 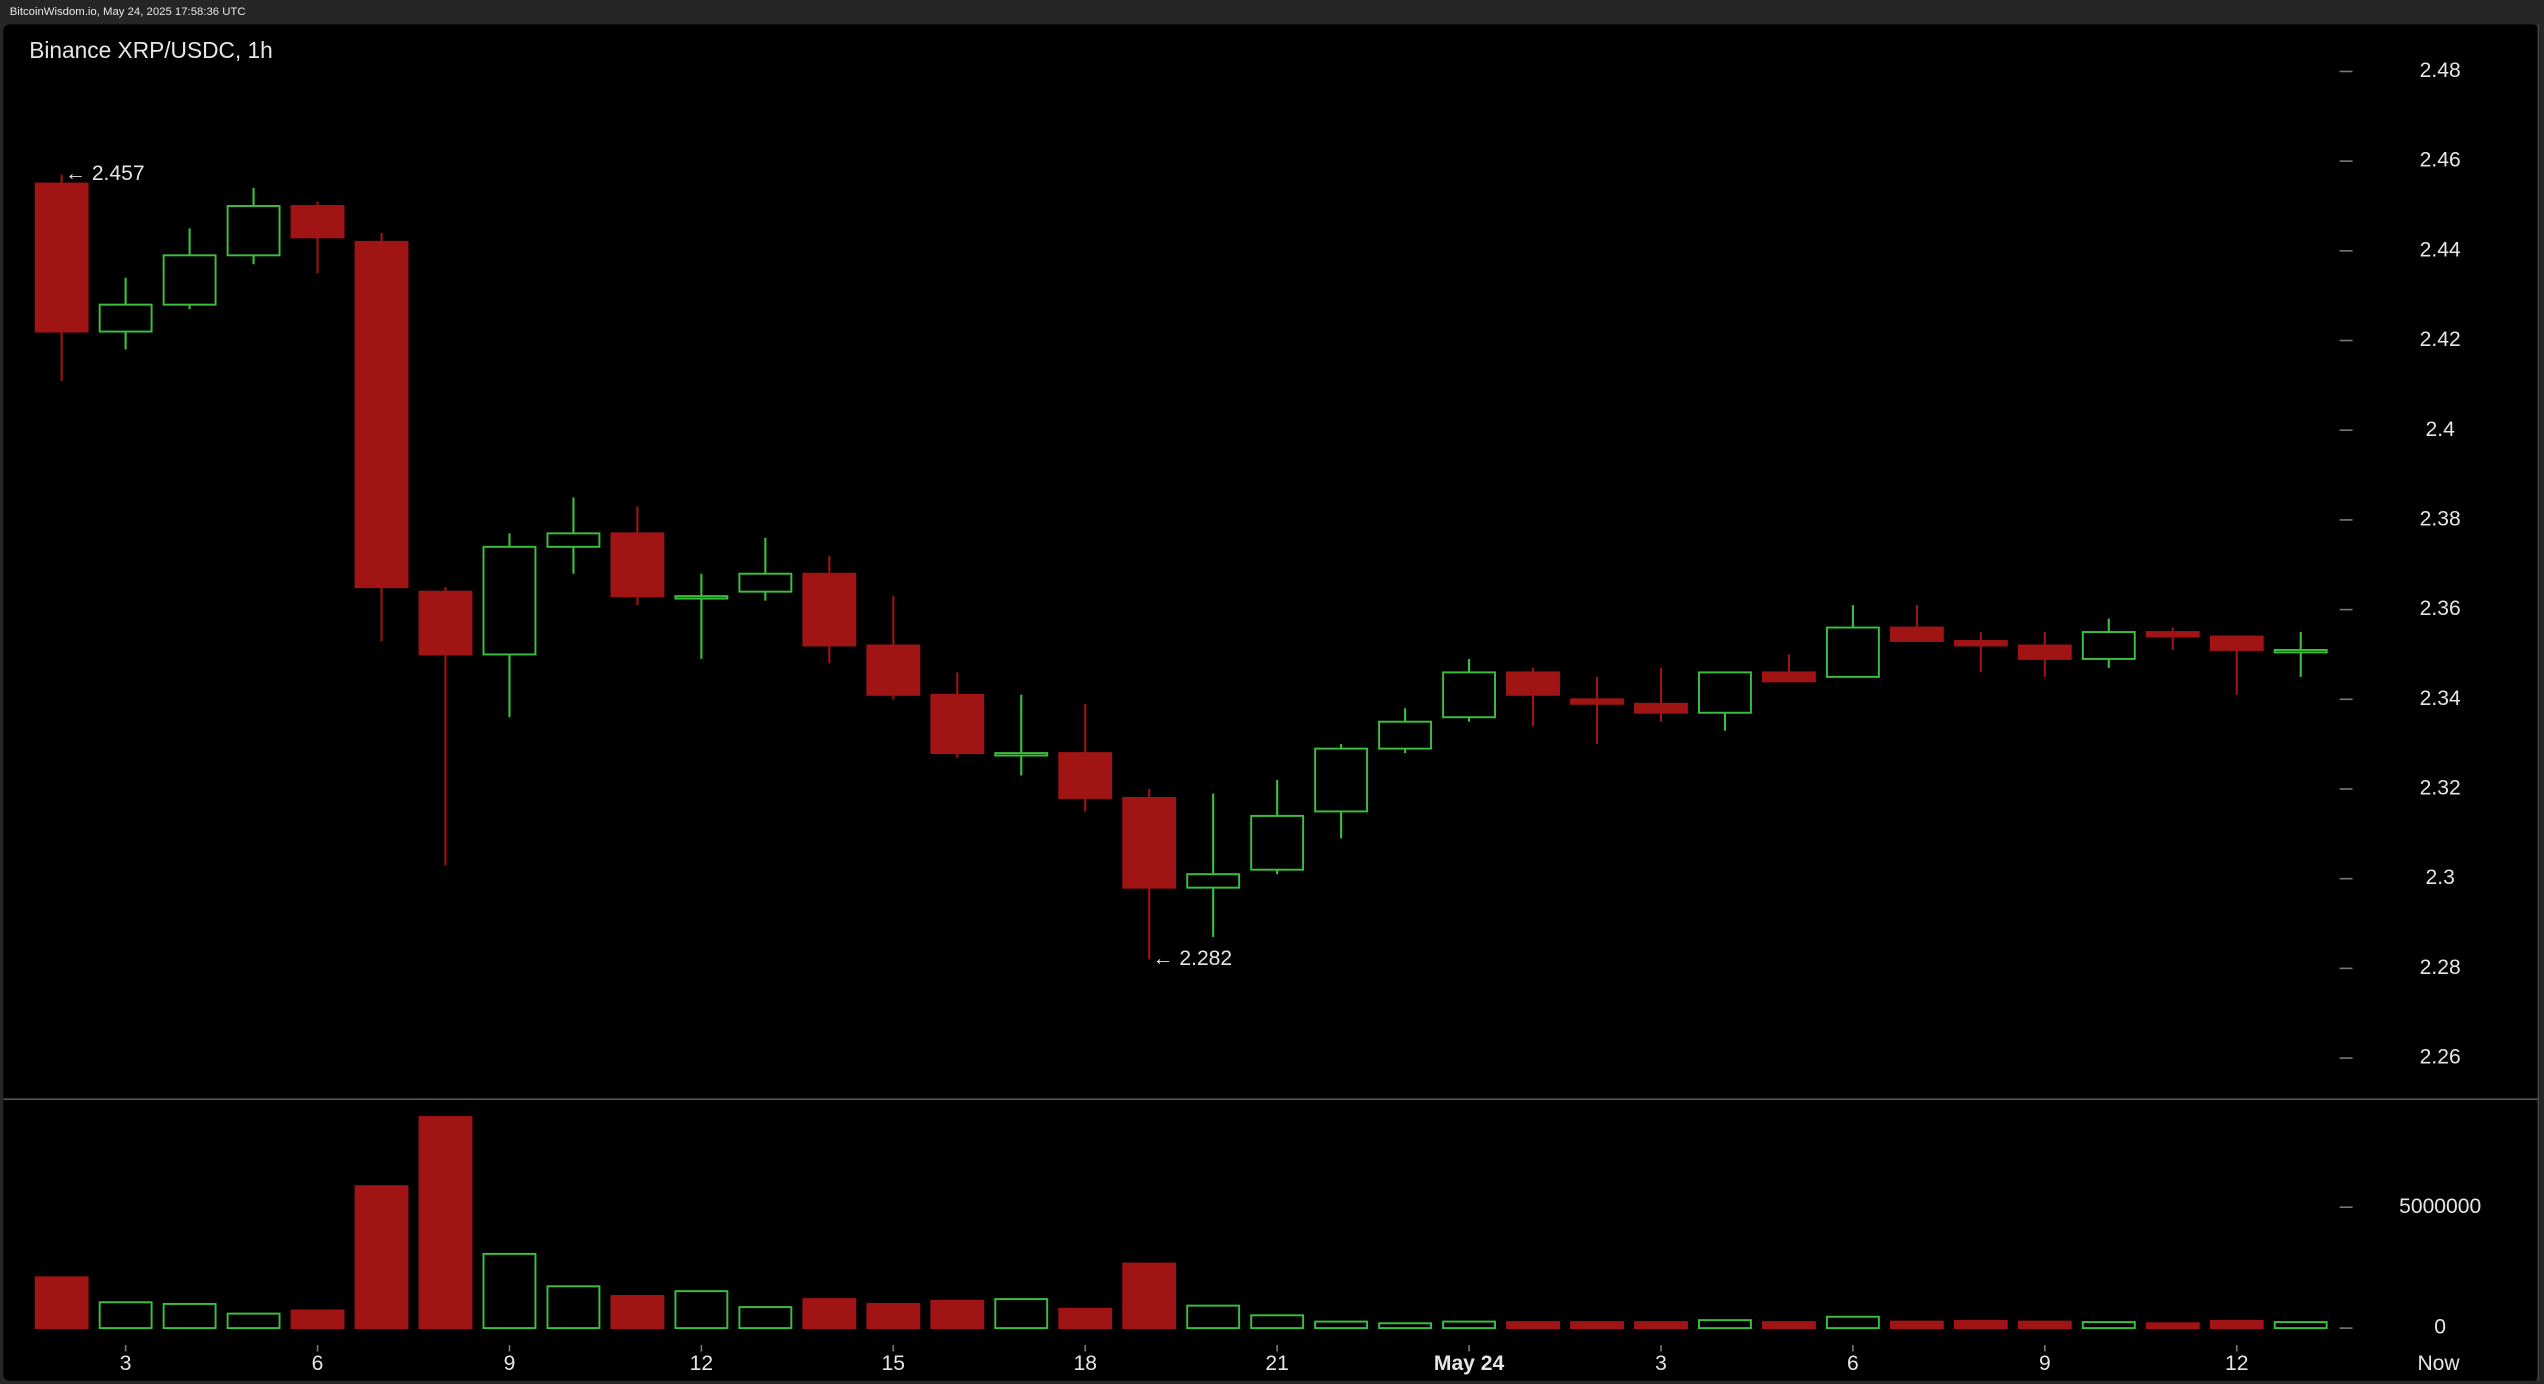 What do you see at coordinates (2440, 1206) in the screenshot?
I see `volume-tick-label: 5000000` at bounding box center [2440, 1206].